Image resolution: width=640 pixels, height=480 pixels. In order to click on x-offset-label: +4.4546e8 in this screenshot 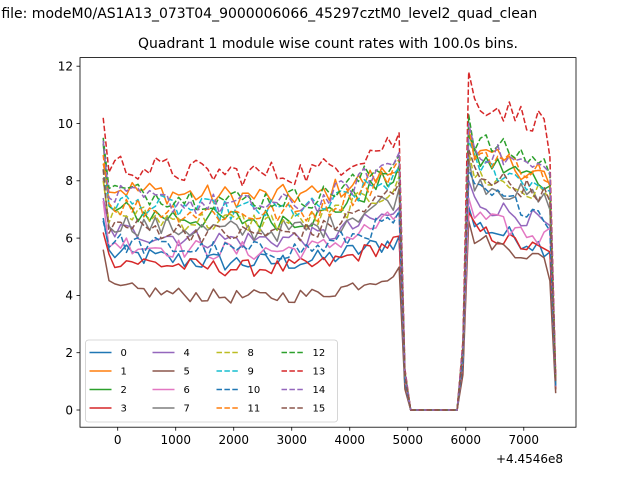, I will do `click(530, 459)`.